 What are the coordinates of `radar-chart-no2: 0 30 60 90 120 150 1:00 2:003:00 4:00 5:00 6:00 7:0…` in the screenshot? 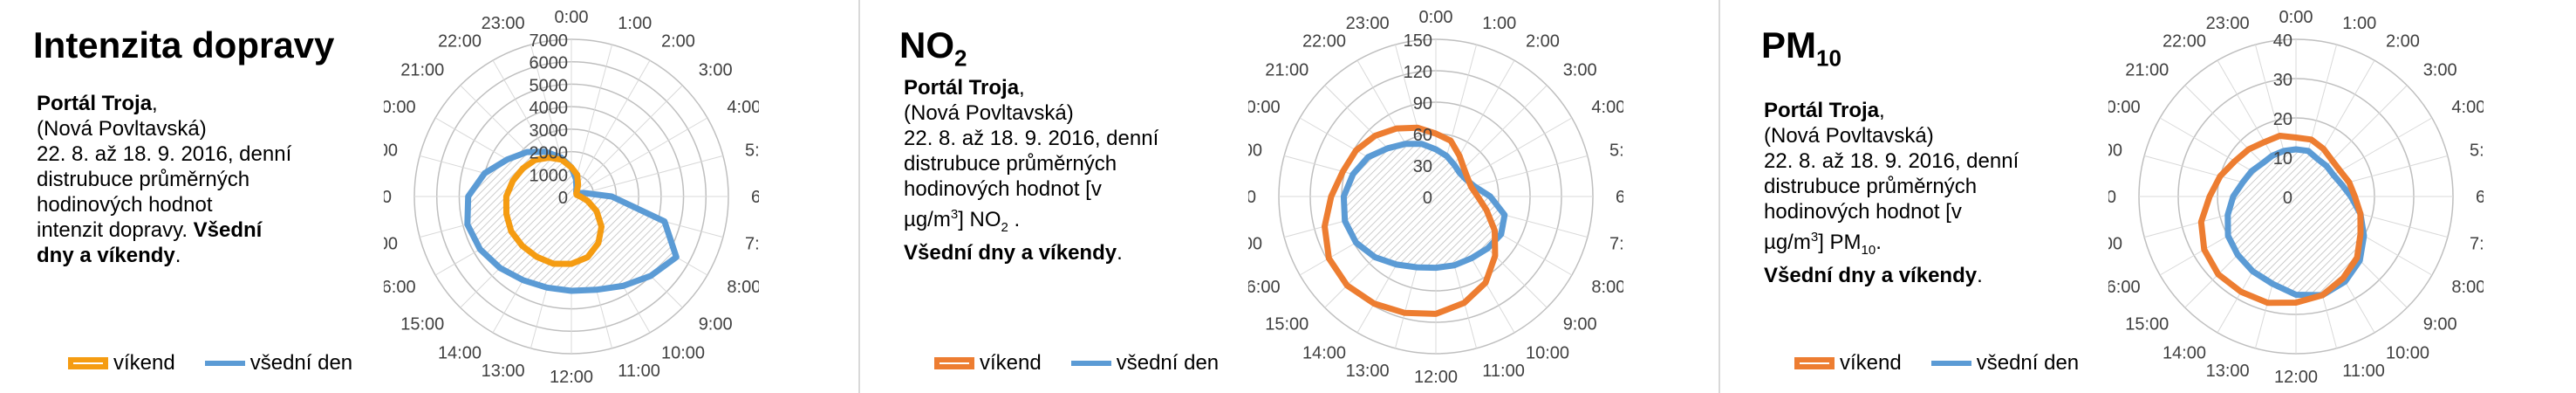 It's located at (1435, 197).